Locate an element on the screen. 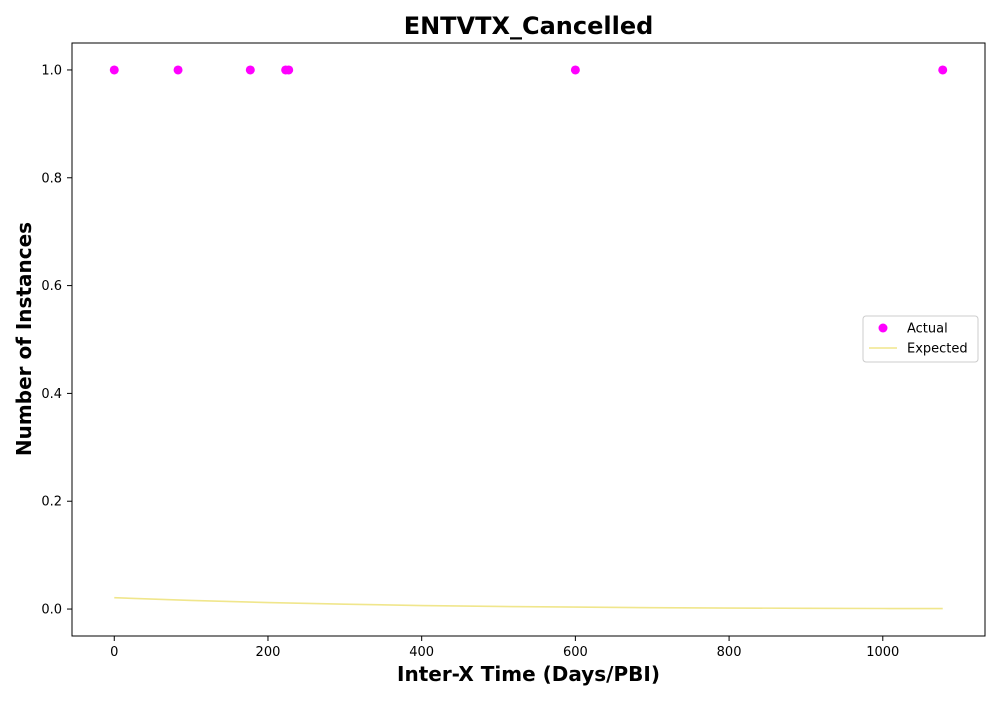 The width and height of the screenshot is (1000, 704). y-axis-label: Number of Instances is located at coordinates (24, 339).